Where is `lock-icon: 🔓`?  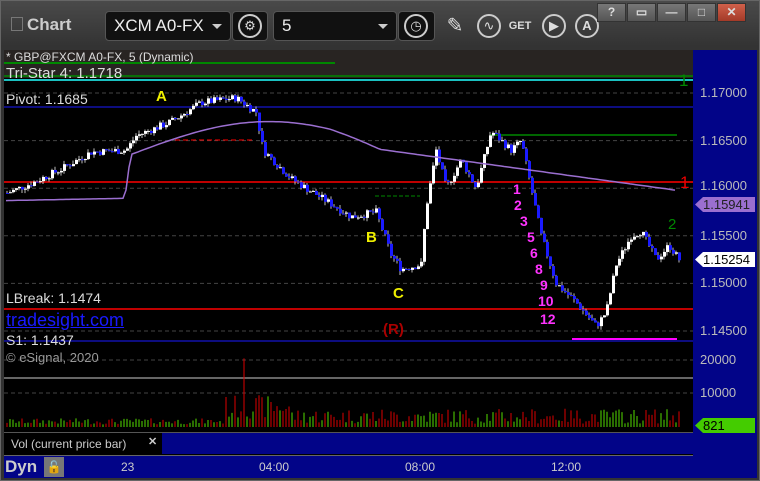 lock-icon: 🔓 is located at coordinates (54, 467).